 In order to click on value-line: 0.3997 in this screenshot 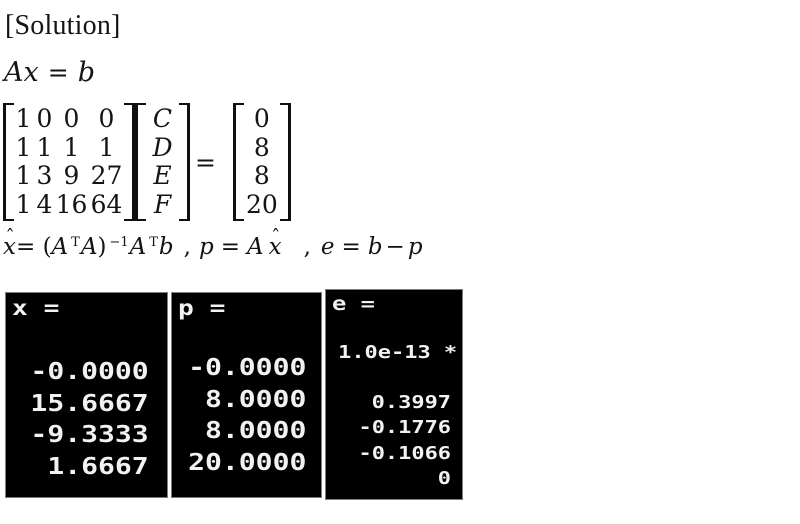, I will do `click(411, 402)`.